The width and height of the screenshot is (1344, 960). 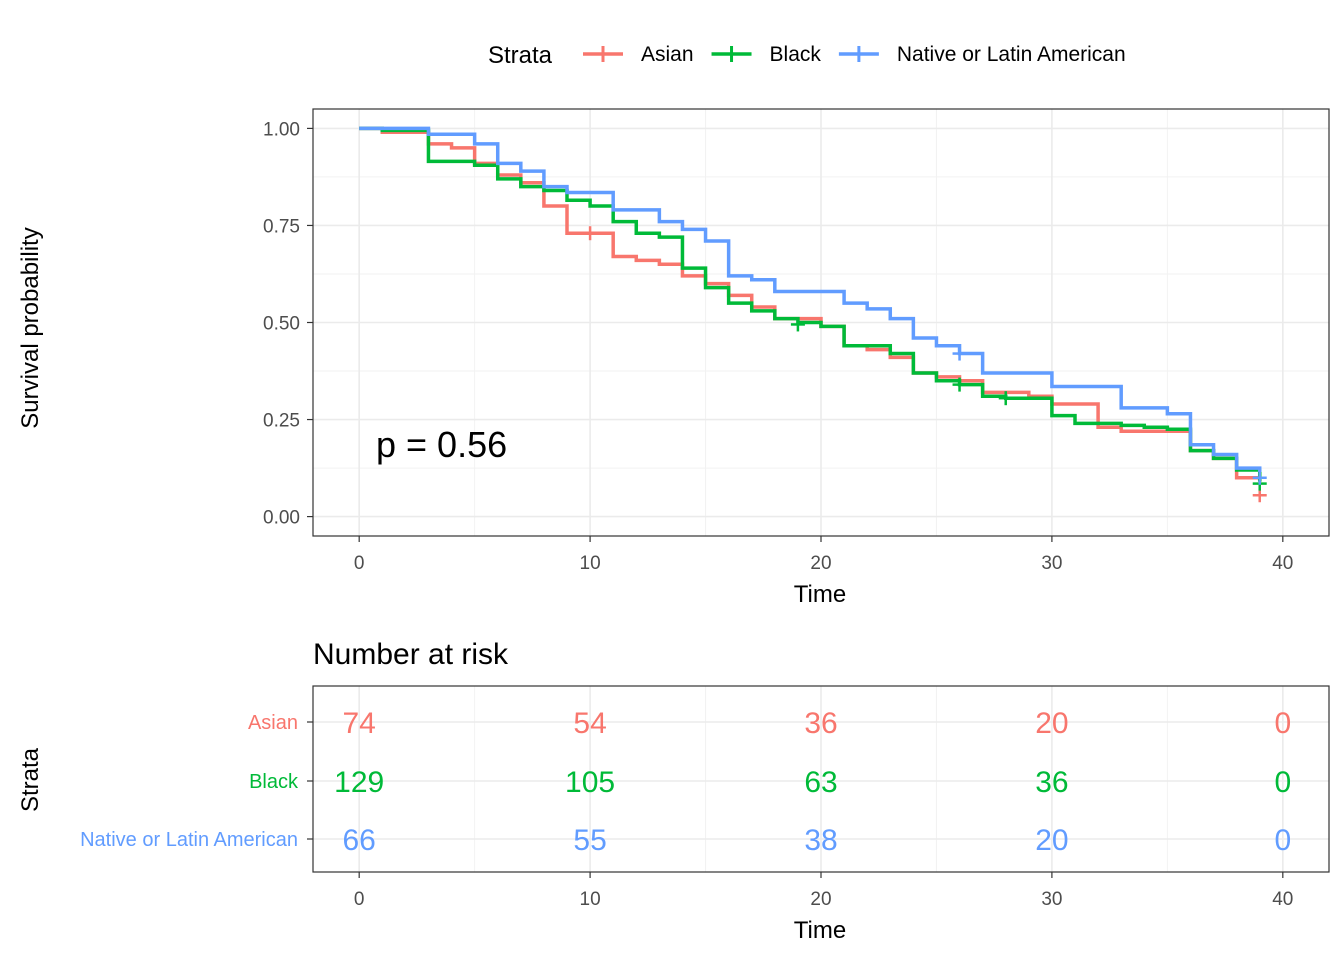 I want to click on risk-row-label: Native or Latin American, so click(x=189, y=840).